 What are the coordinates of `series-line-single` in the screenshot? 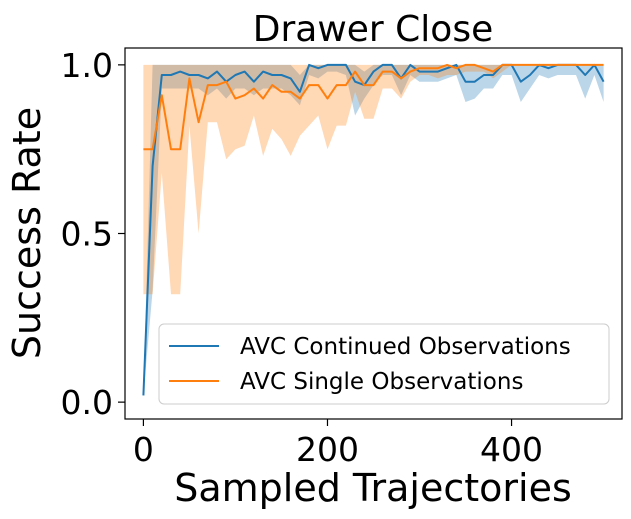 It's located at (373, 107).